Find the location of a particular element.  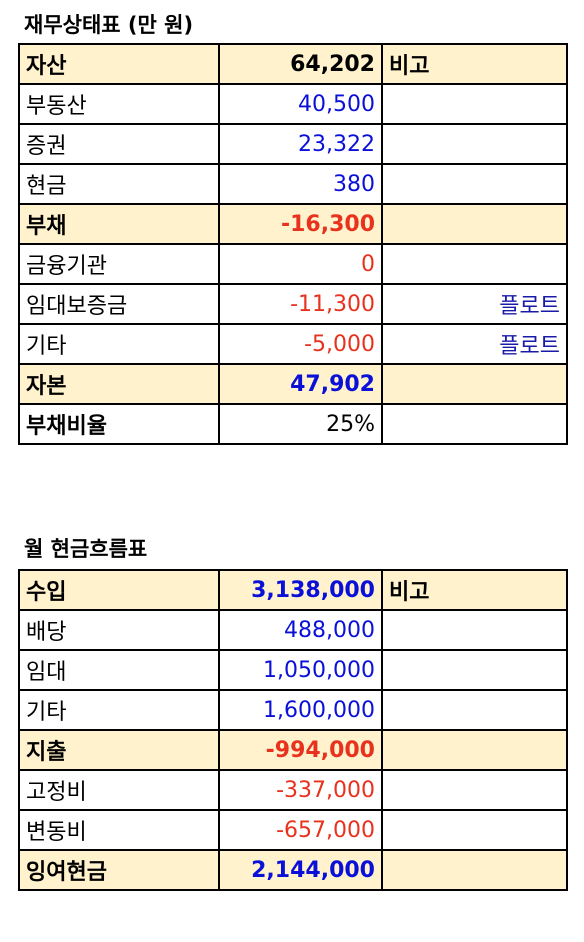

table-row: 금융기관 0 is located at coordinates (293, 264).